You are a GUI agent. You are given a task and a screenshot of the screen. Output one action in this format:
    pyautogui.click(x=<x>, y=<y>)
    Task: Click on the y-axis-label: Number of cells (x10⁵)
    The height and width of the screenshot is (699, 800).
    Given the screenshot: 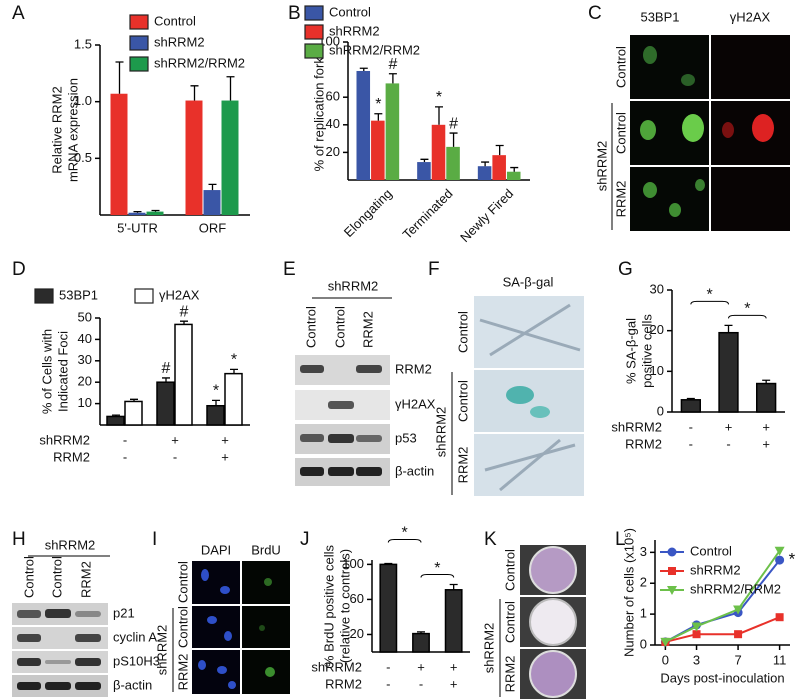 What is the action you would take?
    pyautogui.click(x=628, y=592)
    